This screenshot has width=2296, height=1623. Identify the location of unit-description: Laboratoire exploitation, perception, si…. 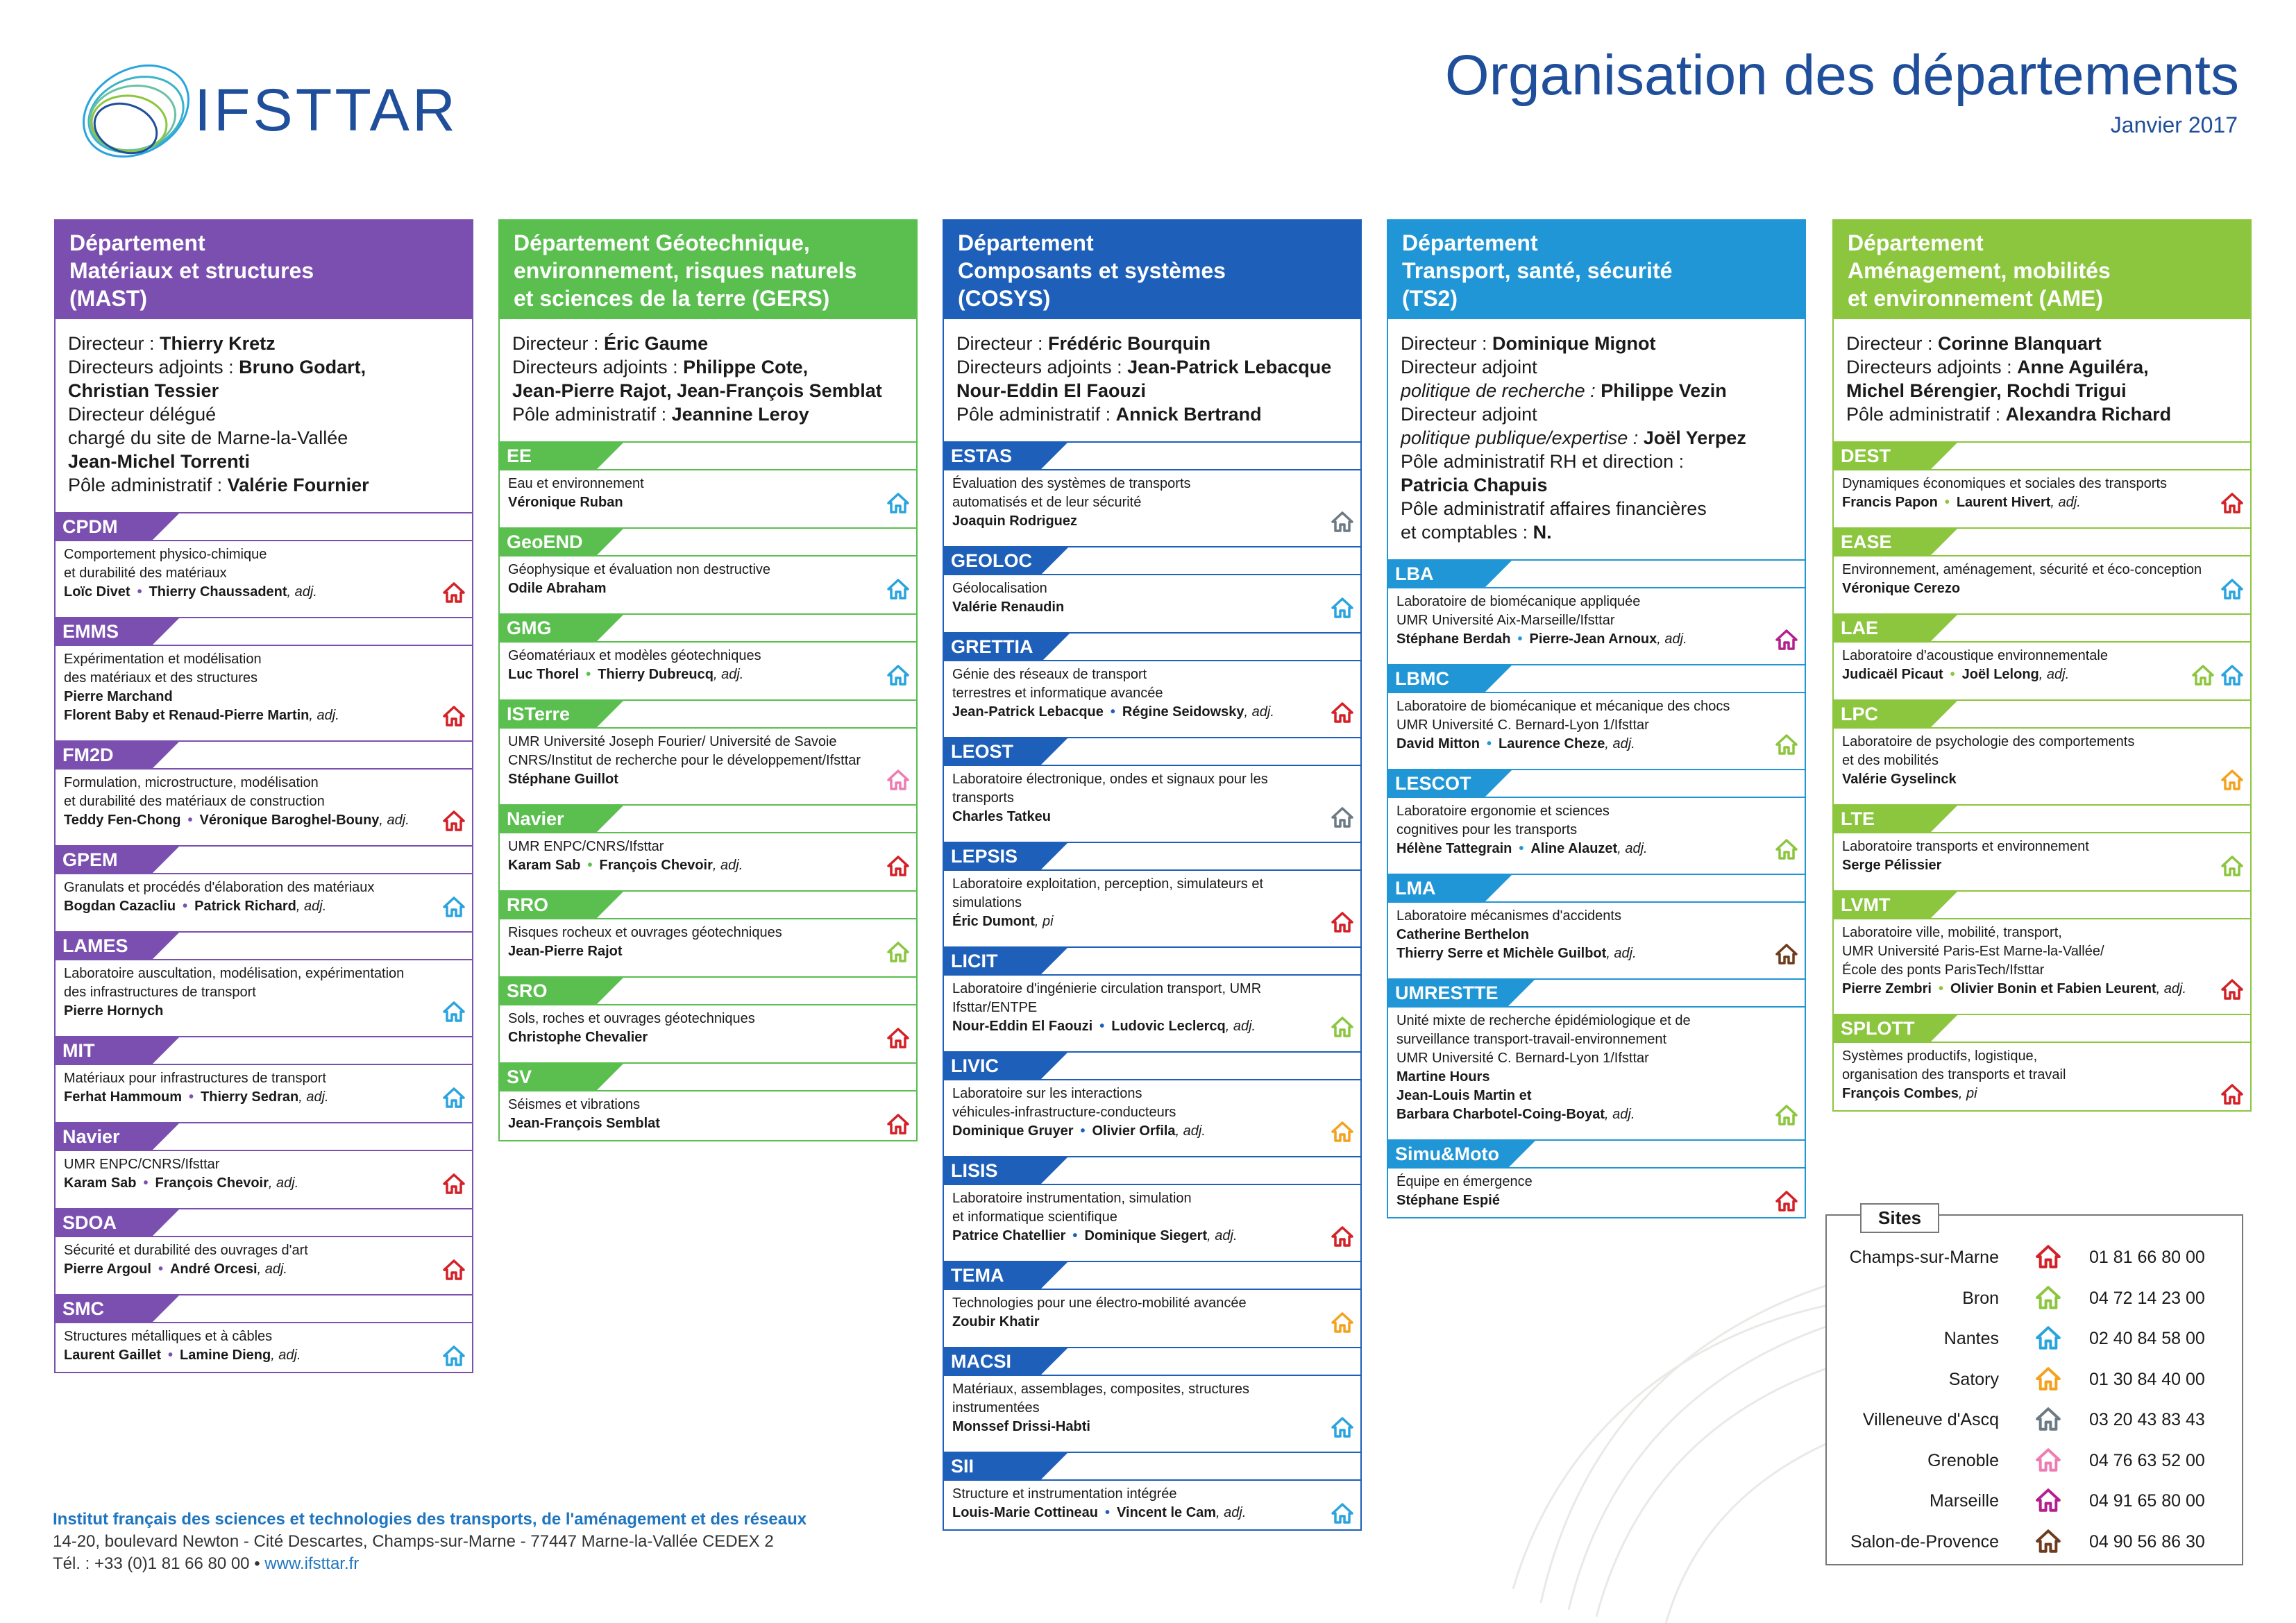
(1108, 893).